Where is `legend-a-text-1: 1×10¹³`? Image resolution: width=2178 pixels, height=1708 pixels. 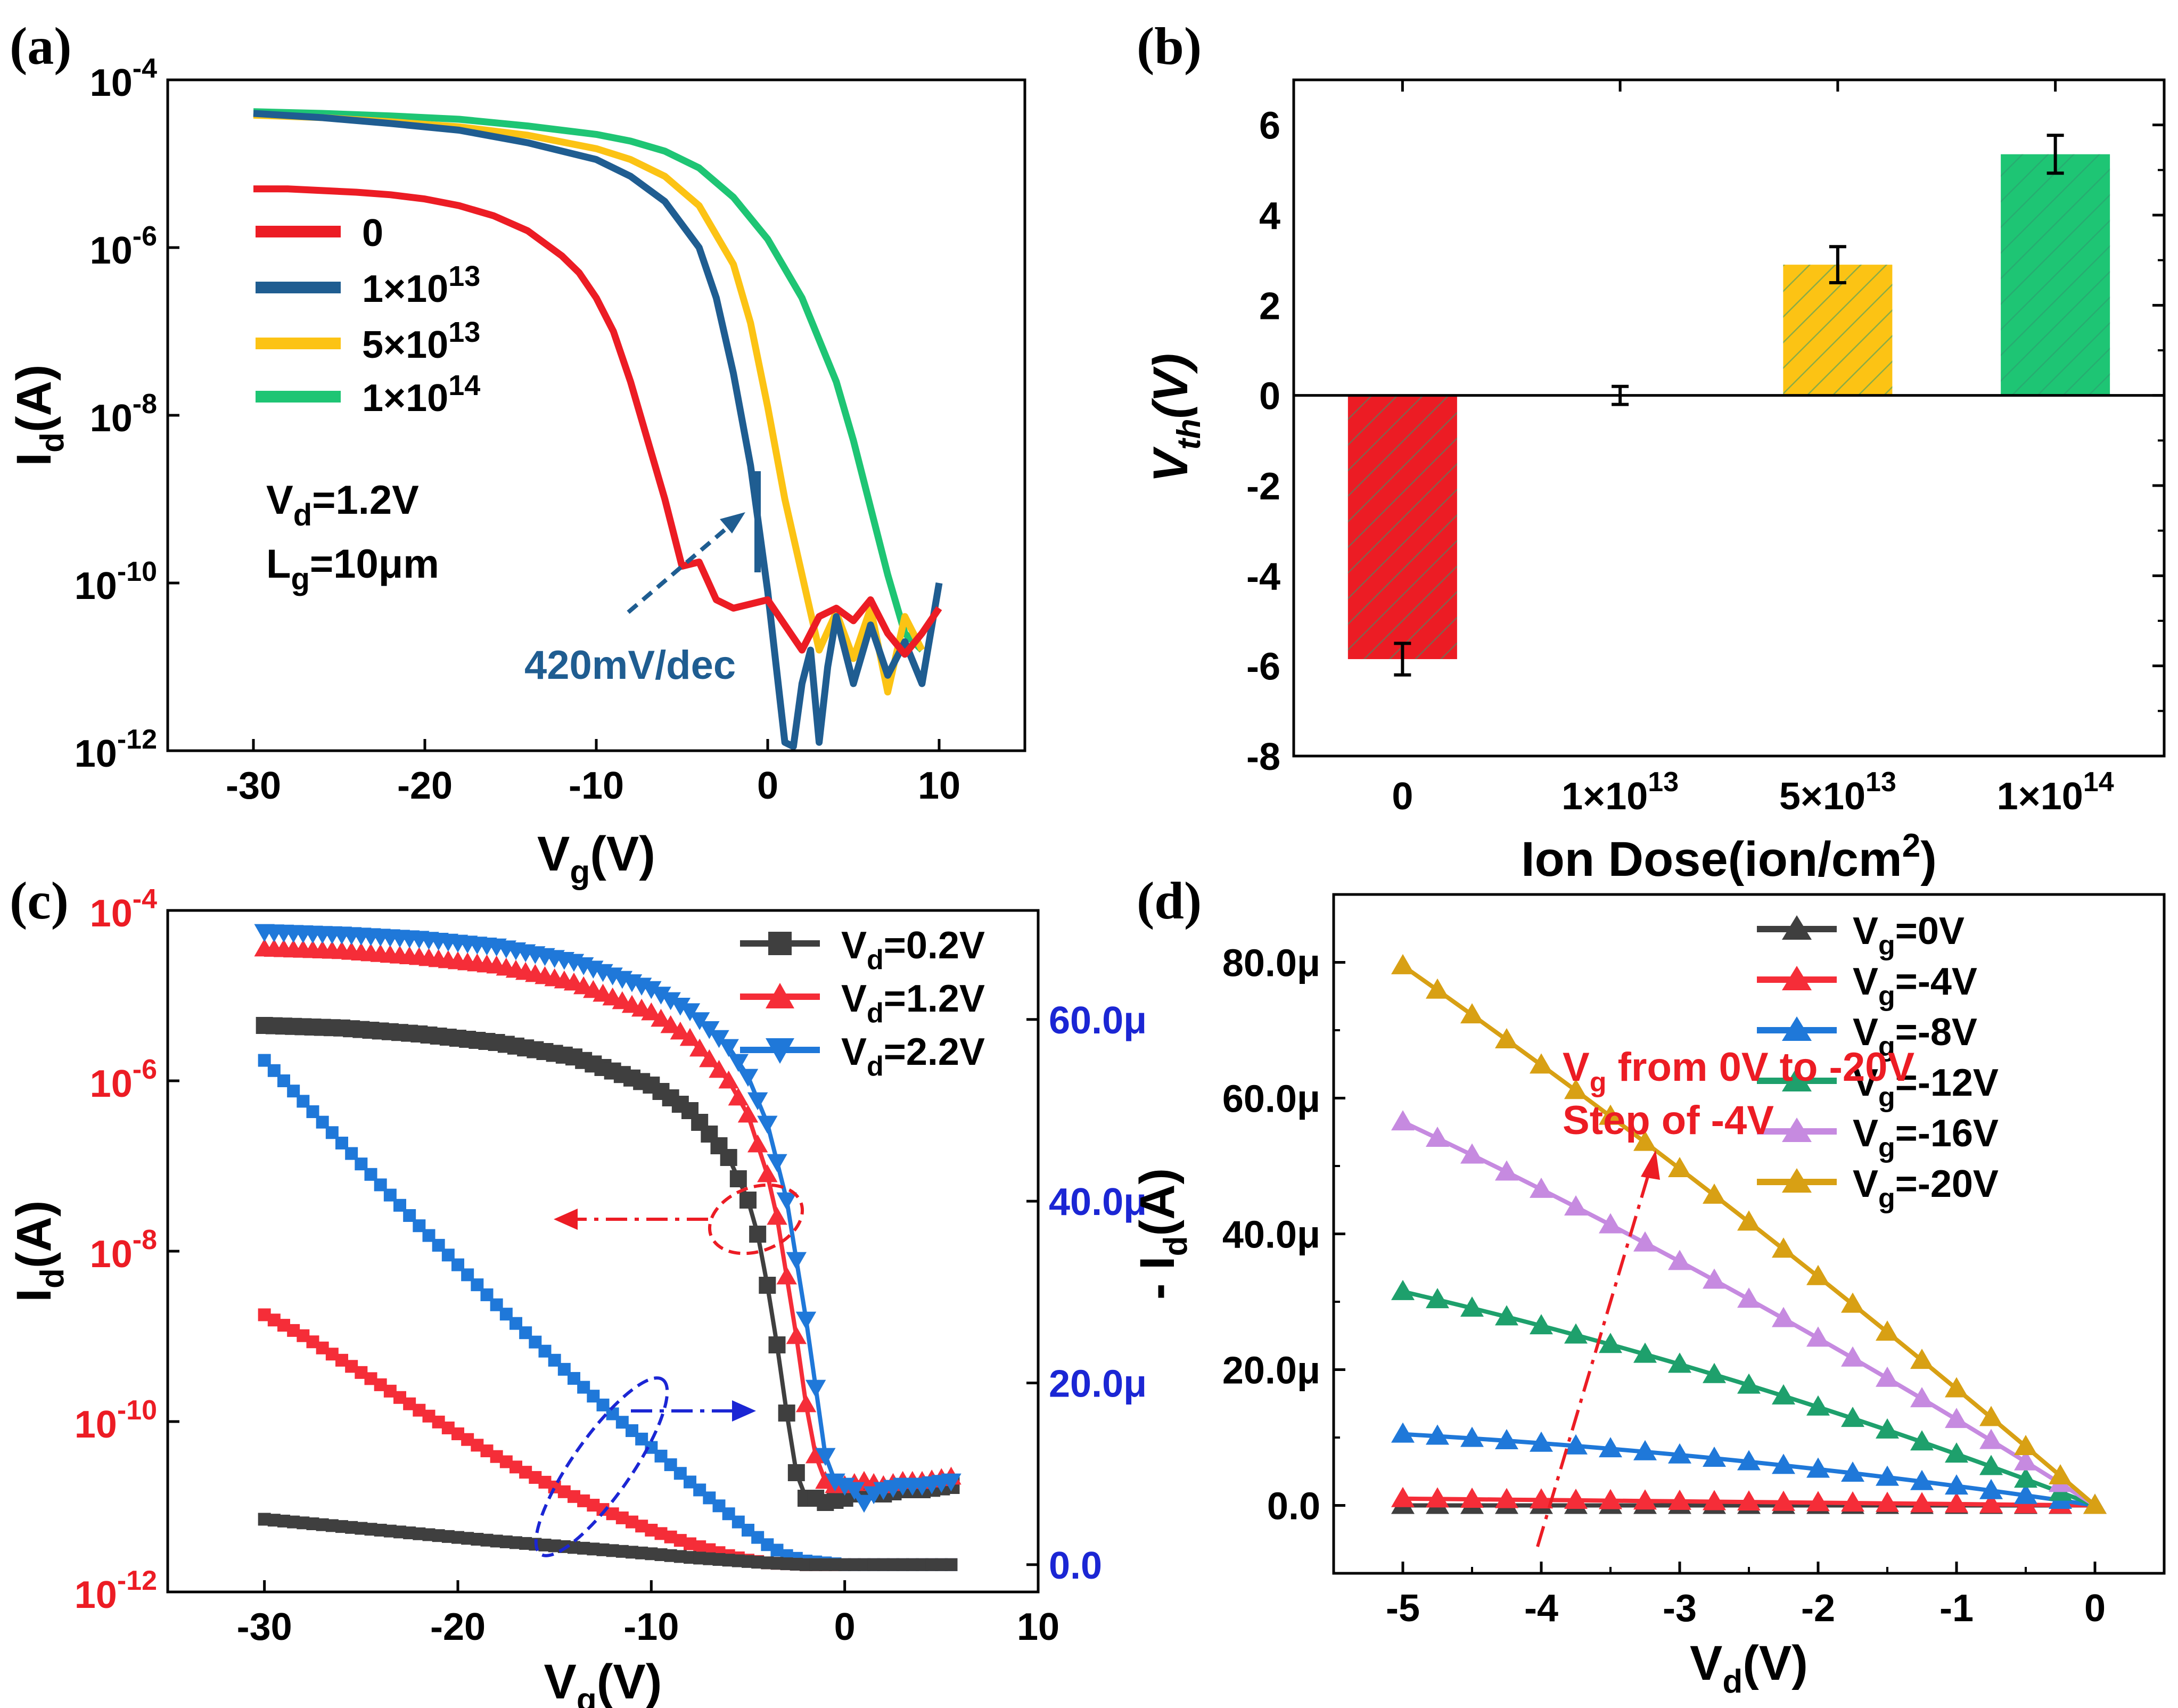 legend-a-text-1: 1×10¹³ is located at coordinates (421, 285).